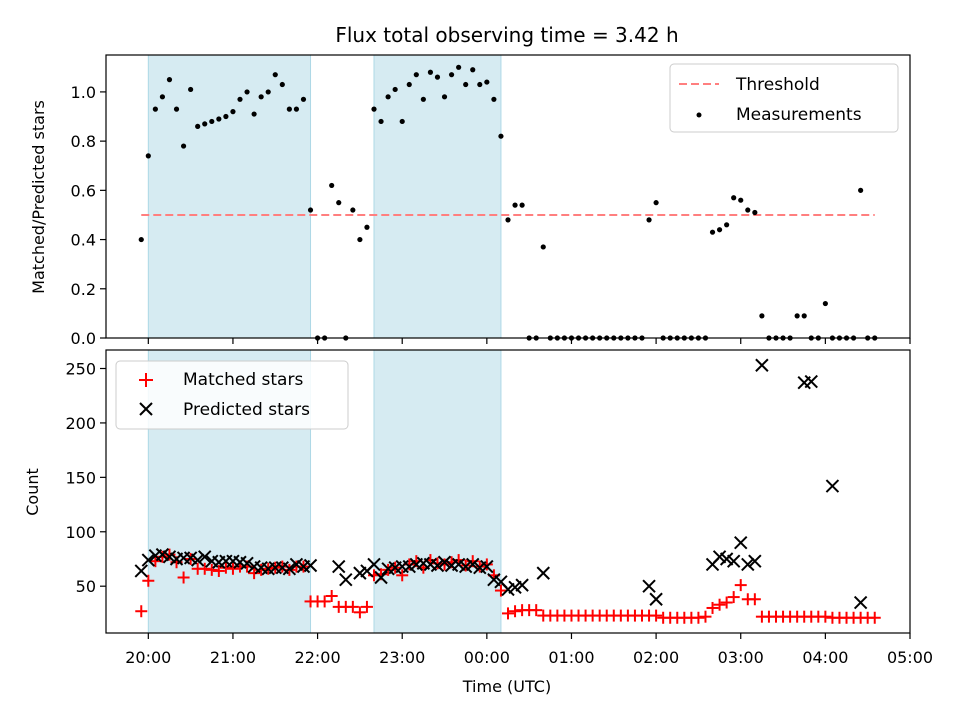 This screenshot has width=960, height=720. I want to click on x-tick-label: 21:00, so click(233, 657).